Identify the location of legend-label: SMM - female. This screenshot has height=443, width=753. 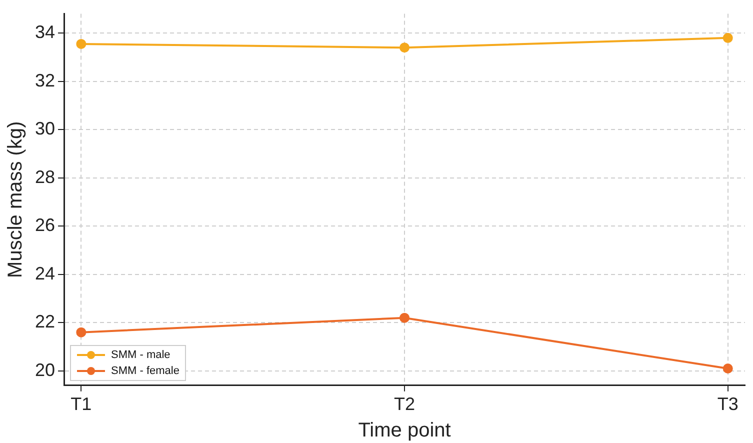
(145, 371).